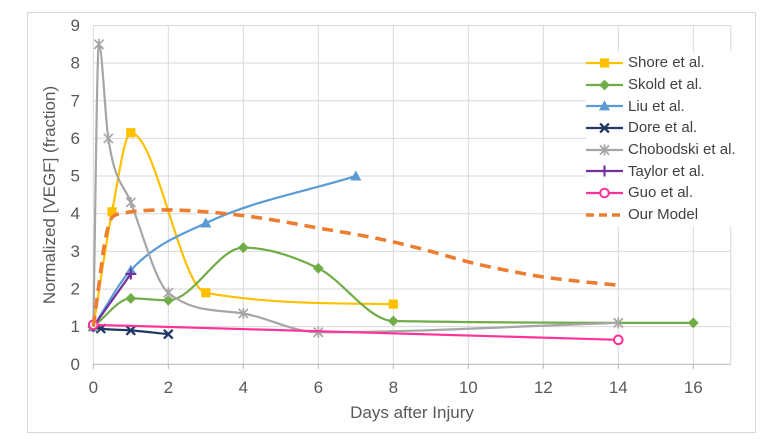  I want to click on legend-swatch-guo-et-al, so click(604, 193).